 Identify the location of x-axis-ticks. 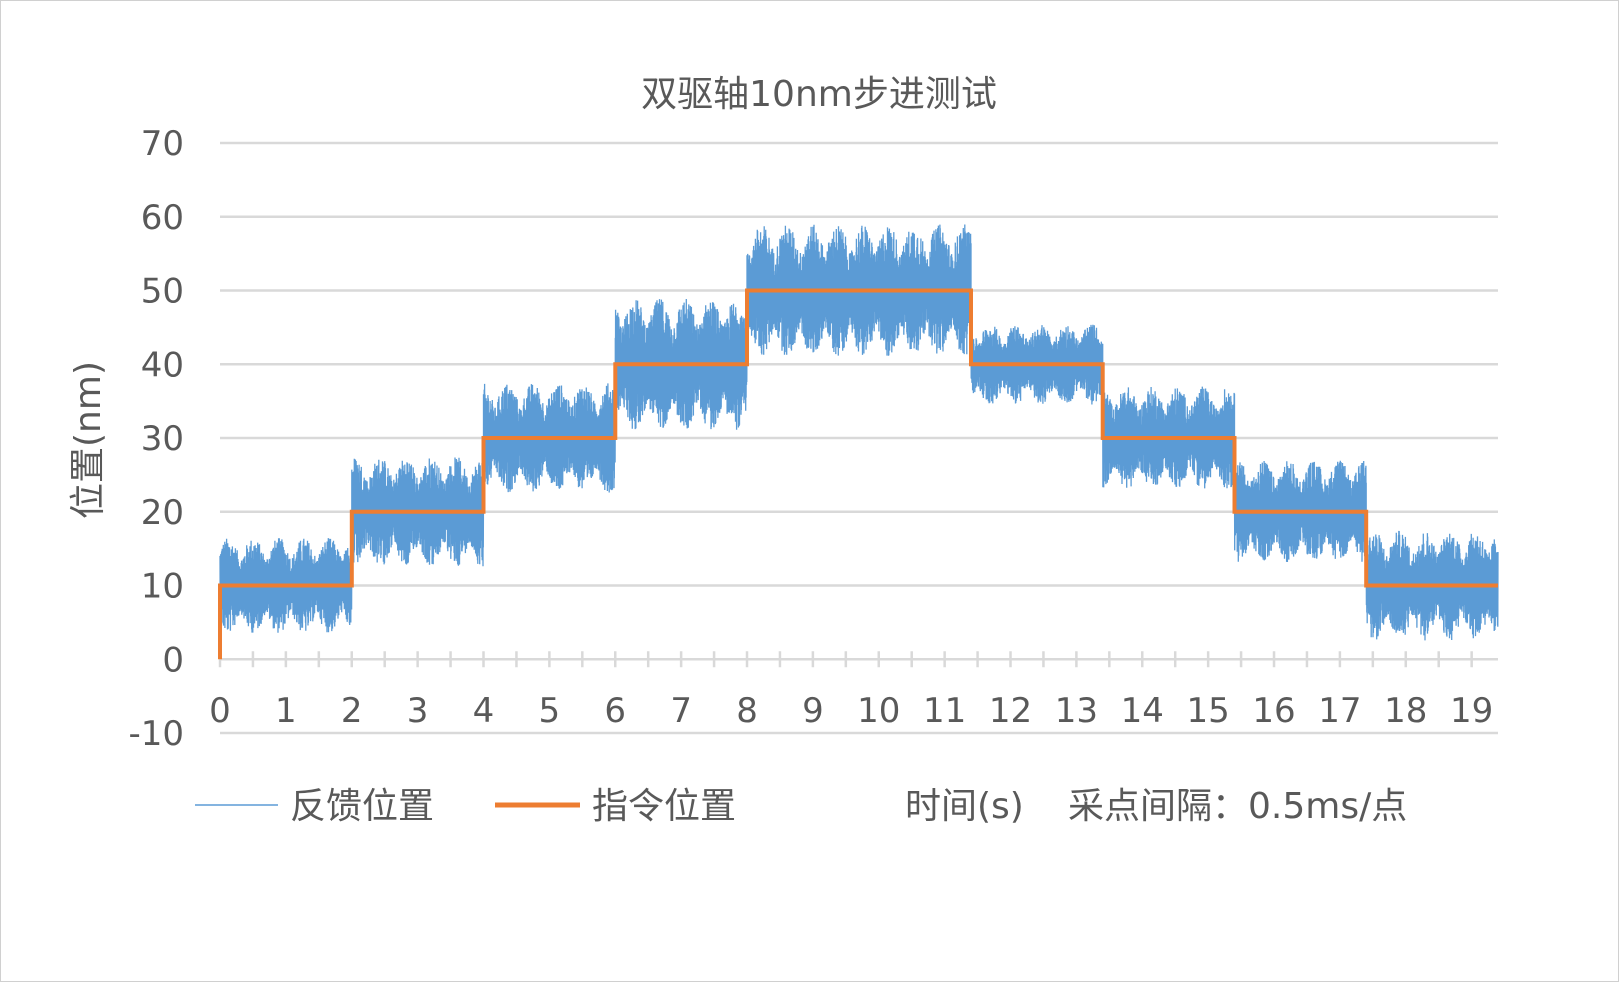
(845, 659).